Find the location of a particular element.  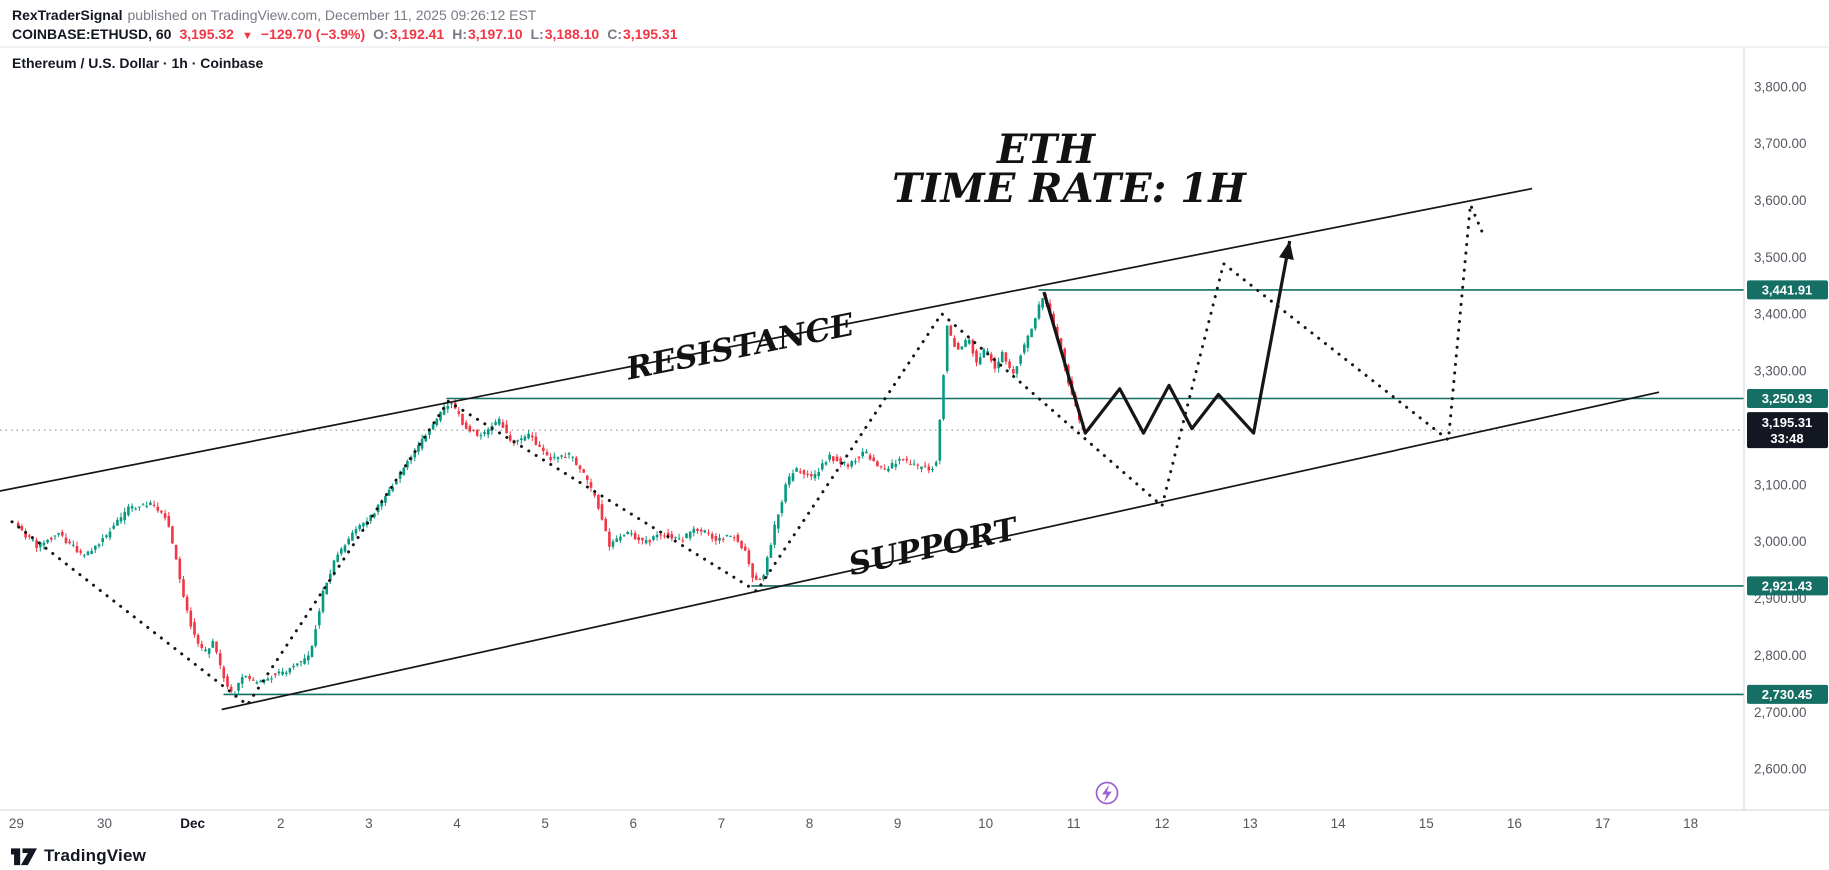

svg-text: 16 is located at coordinates (1514, 823).